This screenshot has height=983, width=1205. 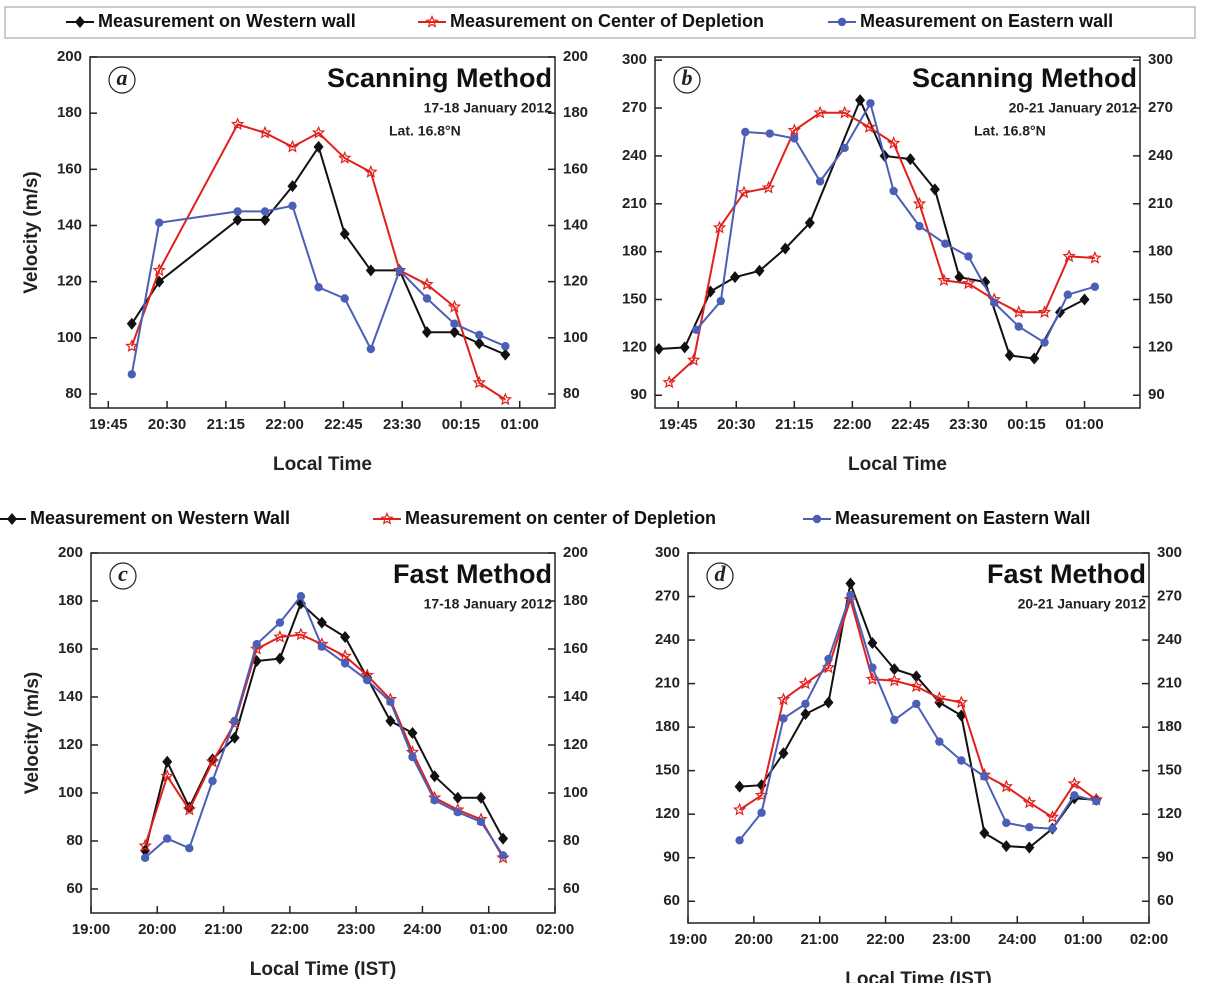 I want to click on y-tick-label: 160, so click(x=69, y=168).